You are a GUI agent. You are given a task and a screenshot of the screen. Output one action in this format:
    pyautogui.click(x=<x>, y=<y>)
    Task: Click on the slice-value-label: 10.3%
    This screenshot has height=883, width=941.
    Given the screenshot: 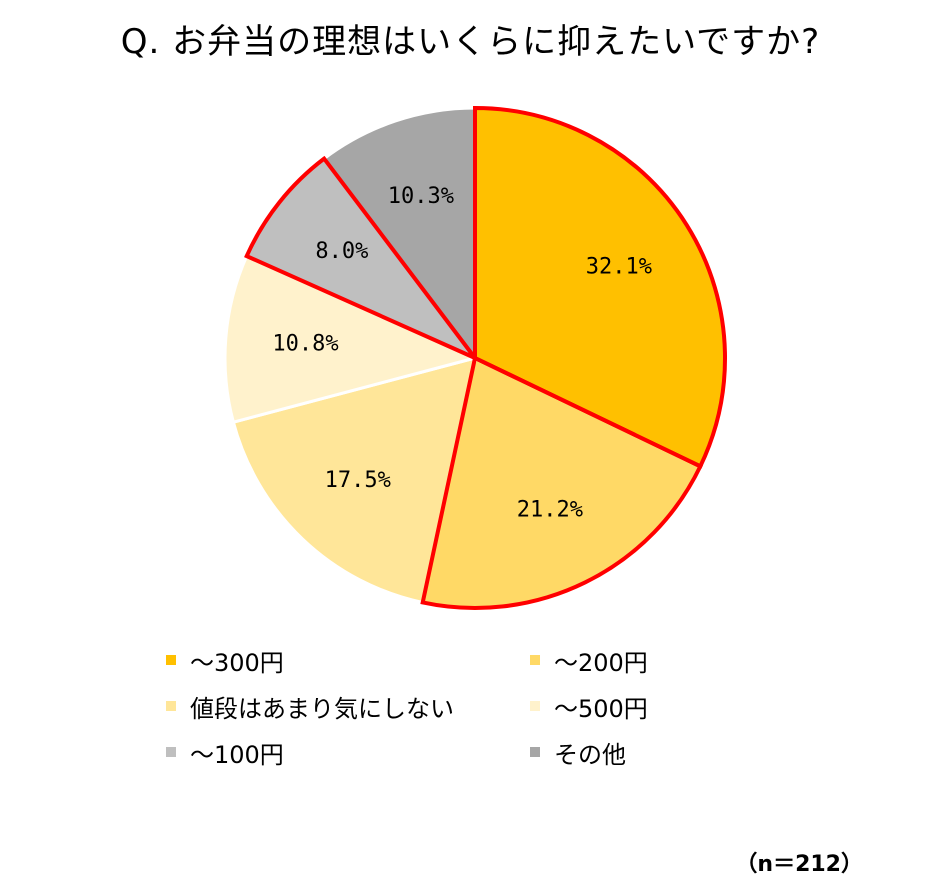 What is the action you would take?
    pyautogui.click(x=421, y=196)
    